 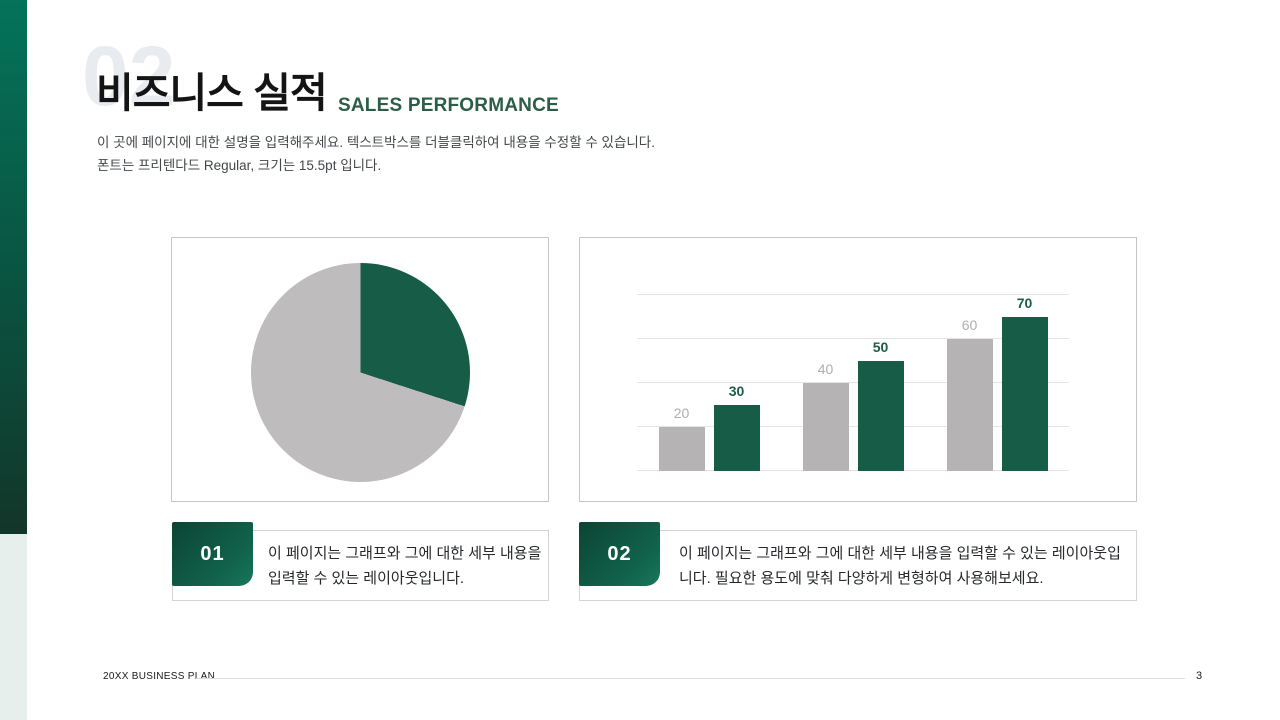 I want to click on bar-column-gray: 60, so click(x=969, y=394).